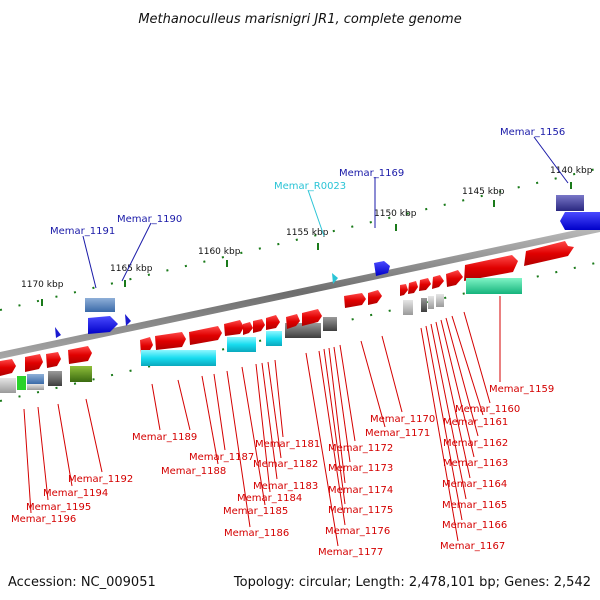 Image resolution: width=600 pixels, height=600 pixels. What do you see at coordinates (75, 493) in the screenshot?
I see `gene-label-memar-1194: Memar_1194` at bounding box center [75, 493].